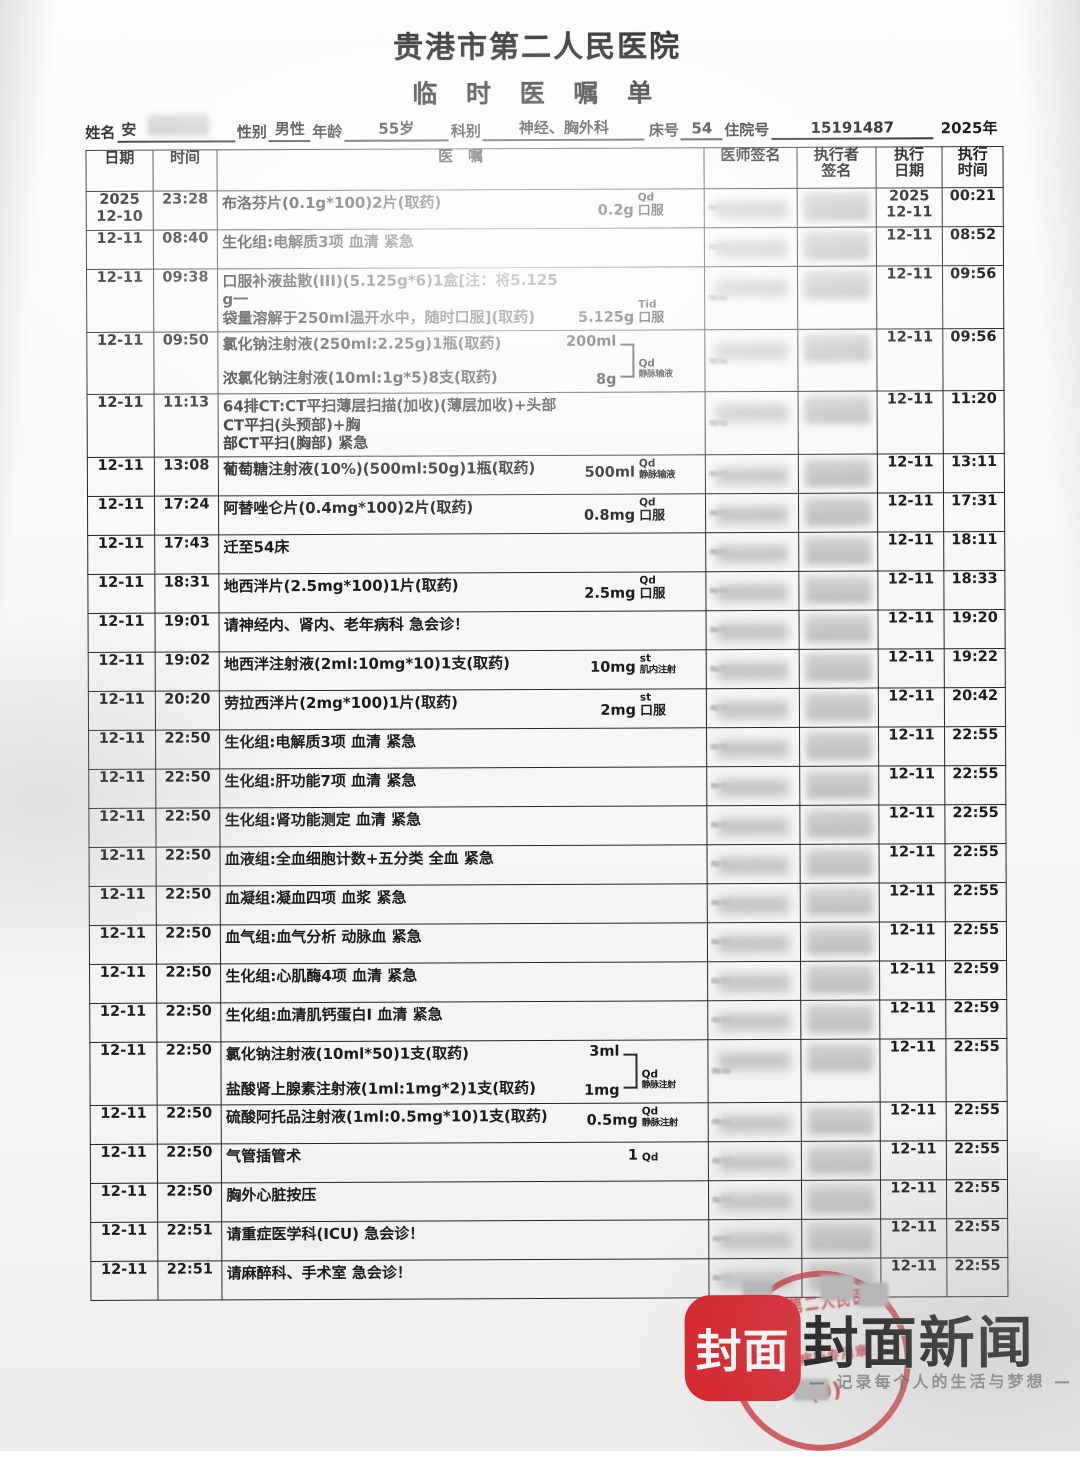 Image resolution: width=1080 pixels, height=1466 pixels. What do you see at coordinates (669, 318) in the screenshot?
I see `order-route: 口服` at bounding box center [669, 318].